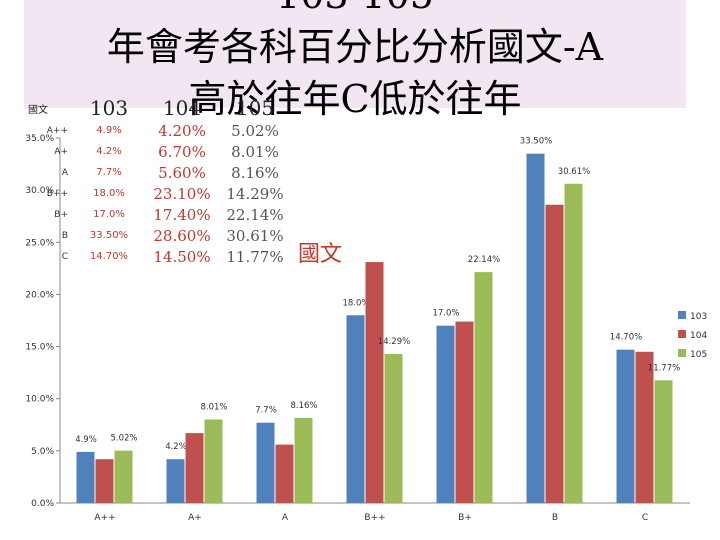  What do you see at coordinates (698, 355) in the screenshot?
I see `legend-label: 105` at bounding box center [698, 355].